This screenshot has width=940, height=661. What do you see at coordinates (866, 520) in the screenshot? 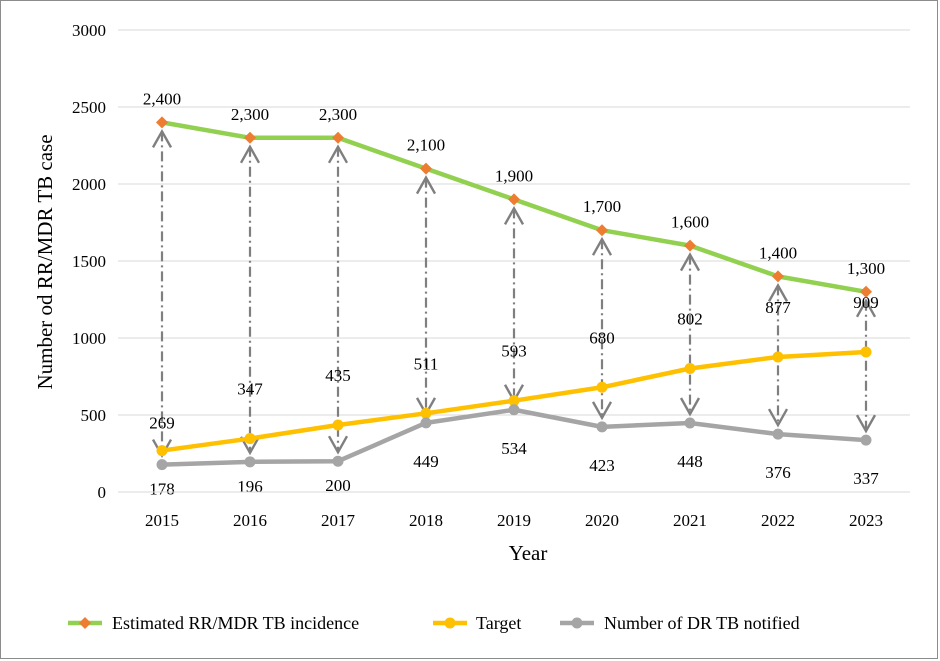
I see `x-tick-label: 2023` at bounding box center [866, 520].